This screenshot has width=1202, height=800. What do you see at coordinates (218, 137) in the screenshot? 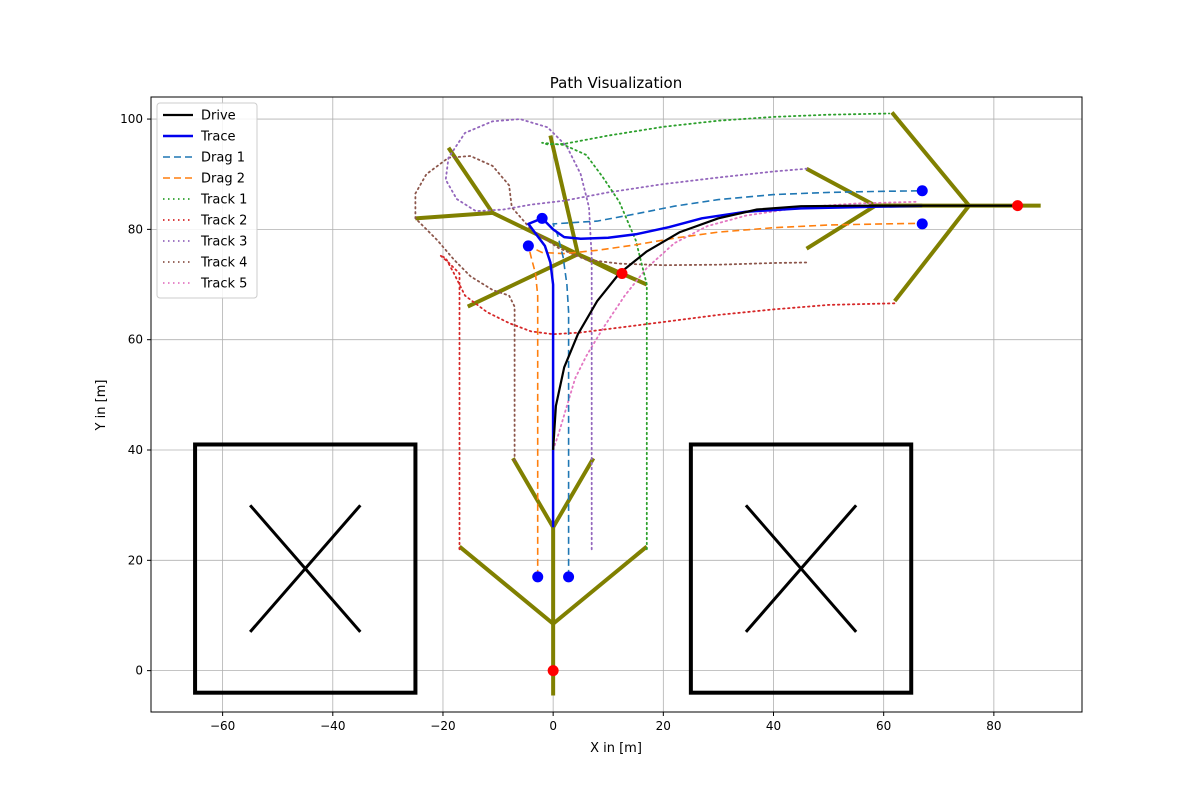
I see `legend-label: Trace` at bounding box center [218, 137].